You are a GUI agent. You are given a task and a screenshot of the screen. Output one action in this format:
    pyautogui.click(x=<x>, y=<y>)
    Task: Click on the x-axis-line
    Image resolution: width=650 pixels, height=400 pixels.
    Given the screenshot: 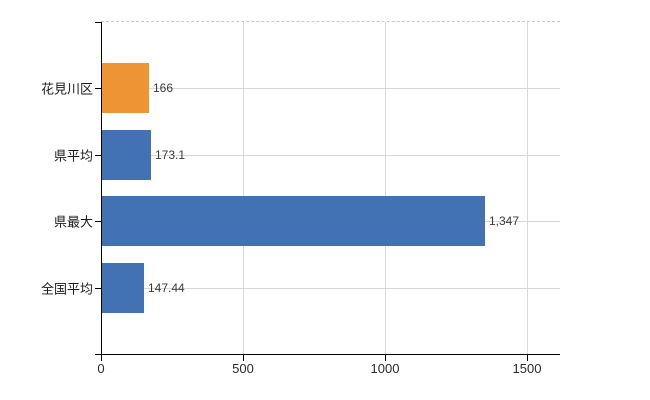 What is the action you would take?
    pyautogui.click(x=327, y=354)
    